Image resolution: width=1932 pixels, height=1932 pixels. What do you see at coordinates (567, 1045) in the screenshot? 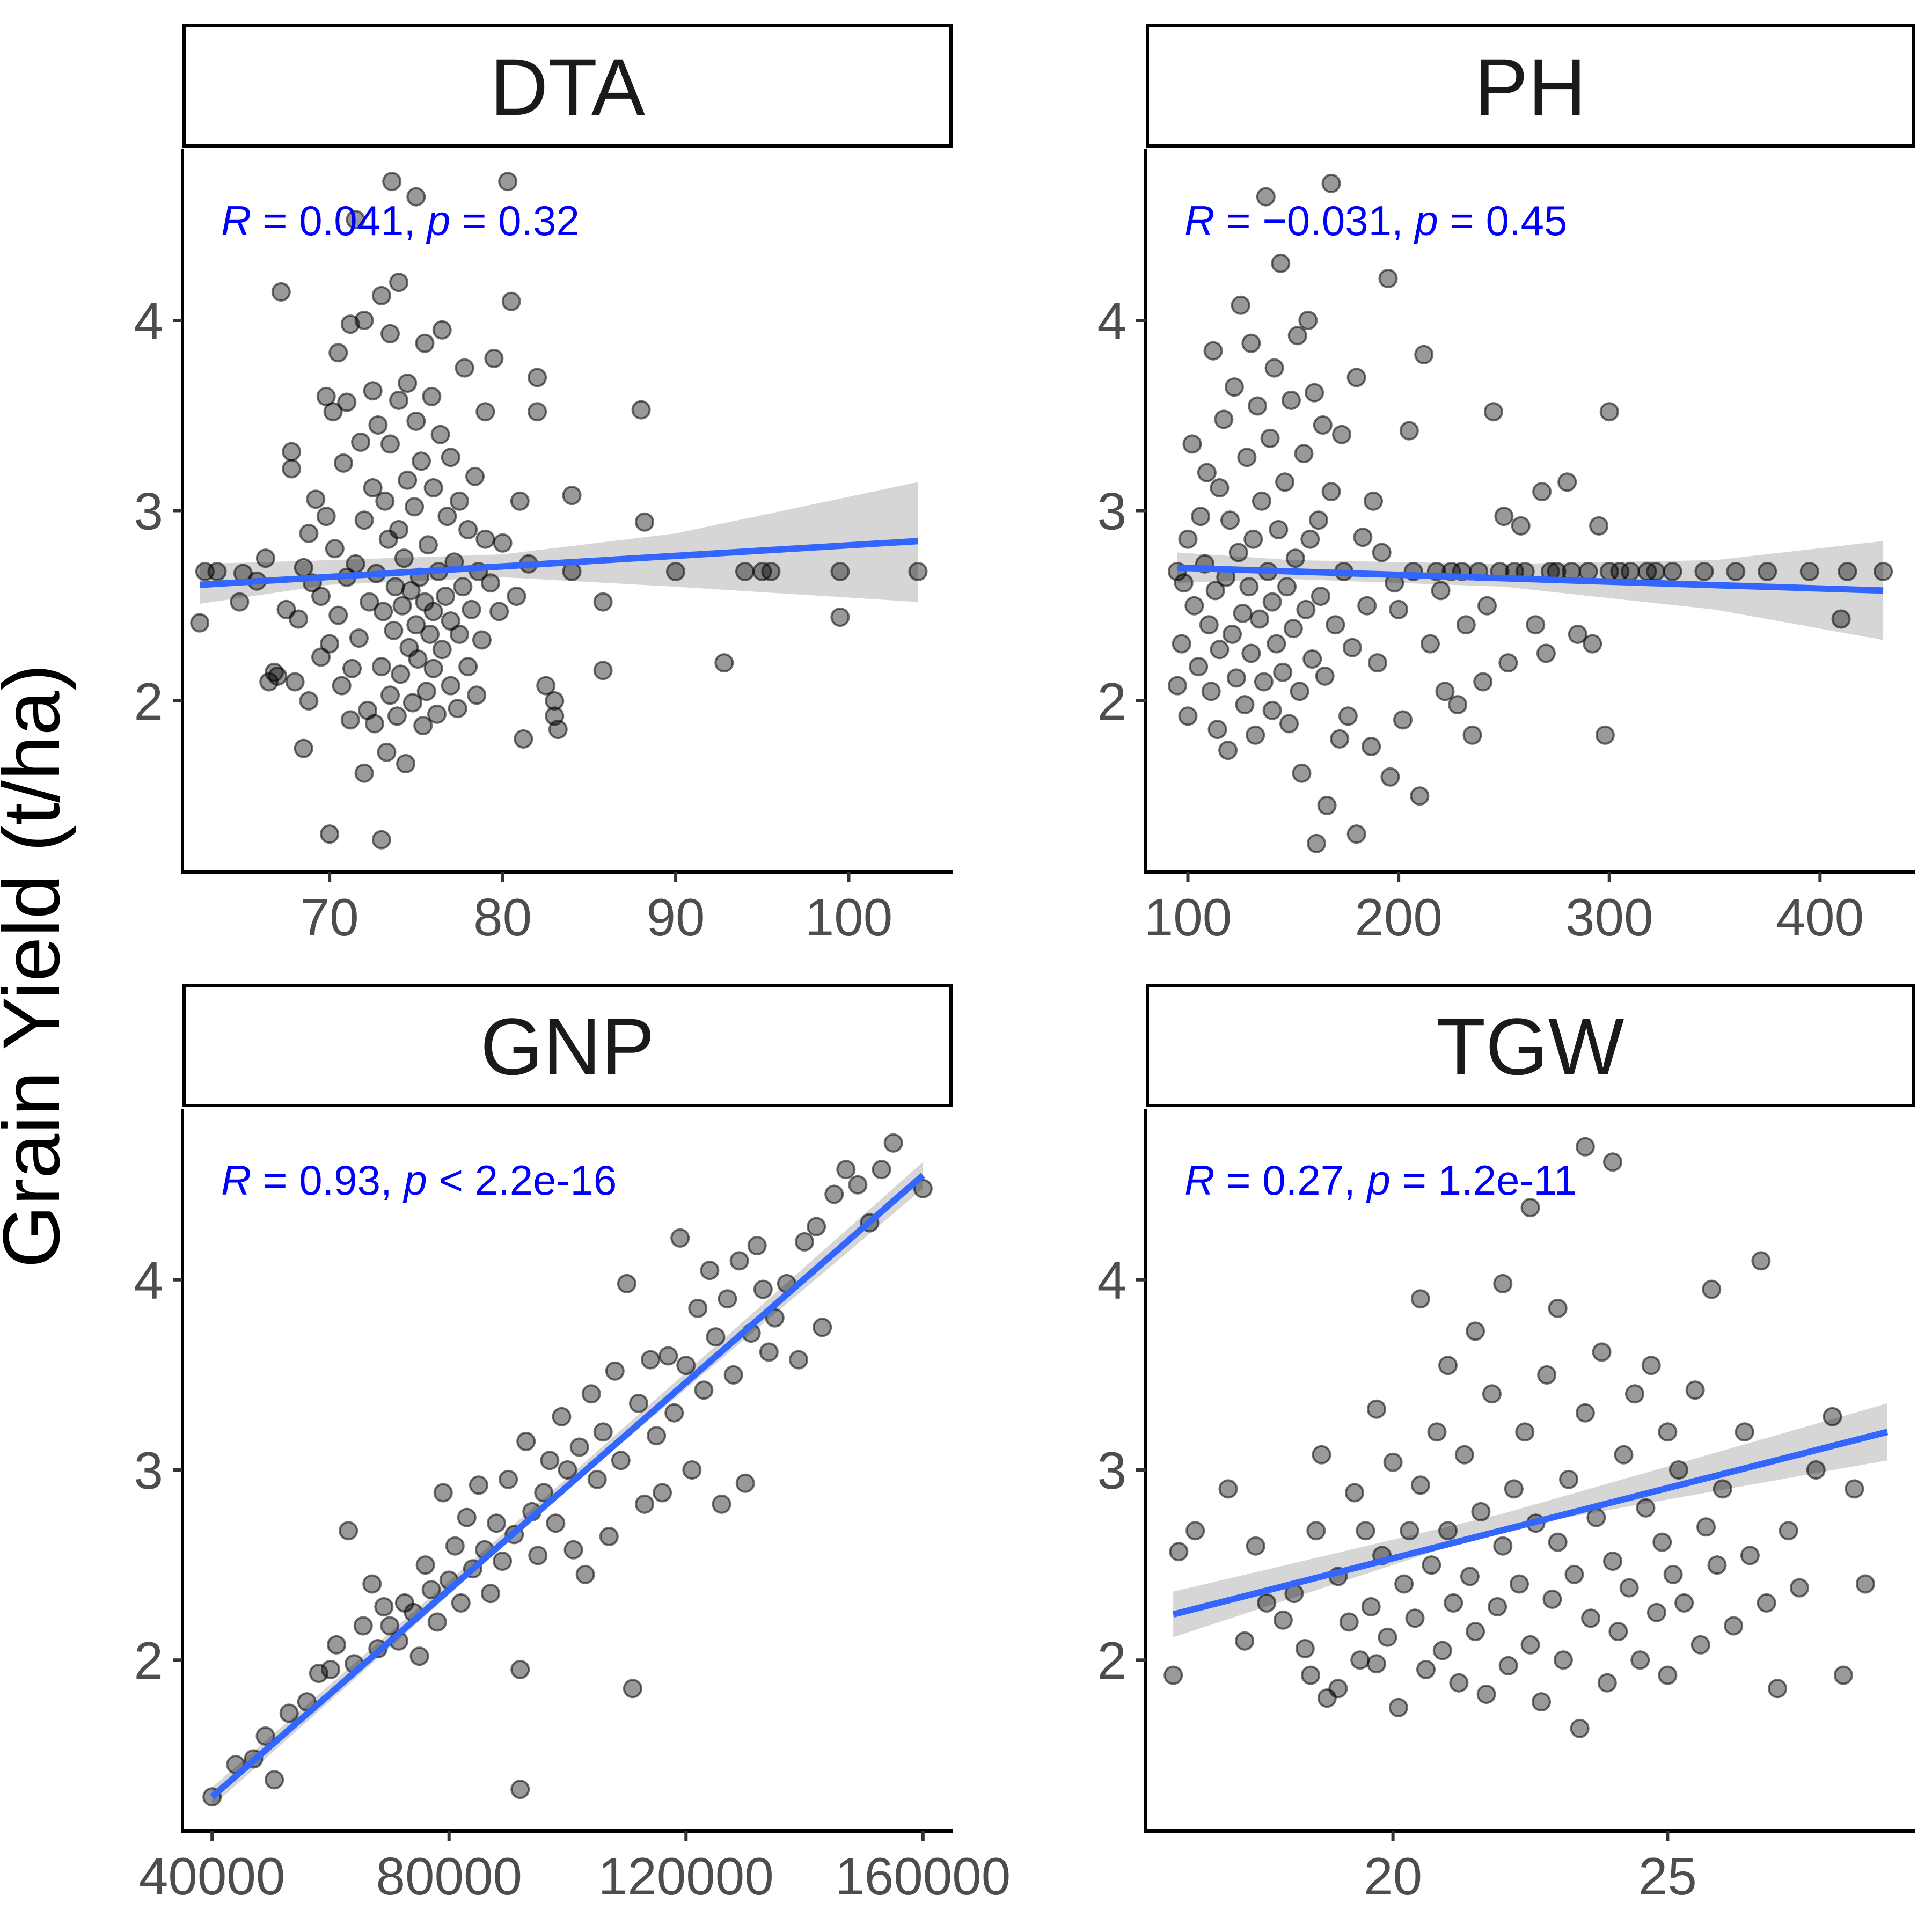
I see `strip-gnp` at bounding box center [567, 1045].